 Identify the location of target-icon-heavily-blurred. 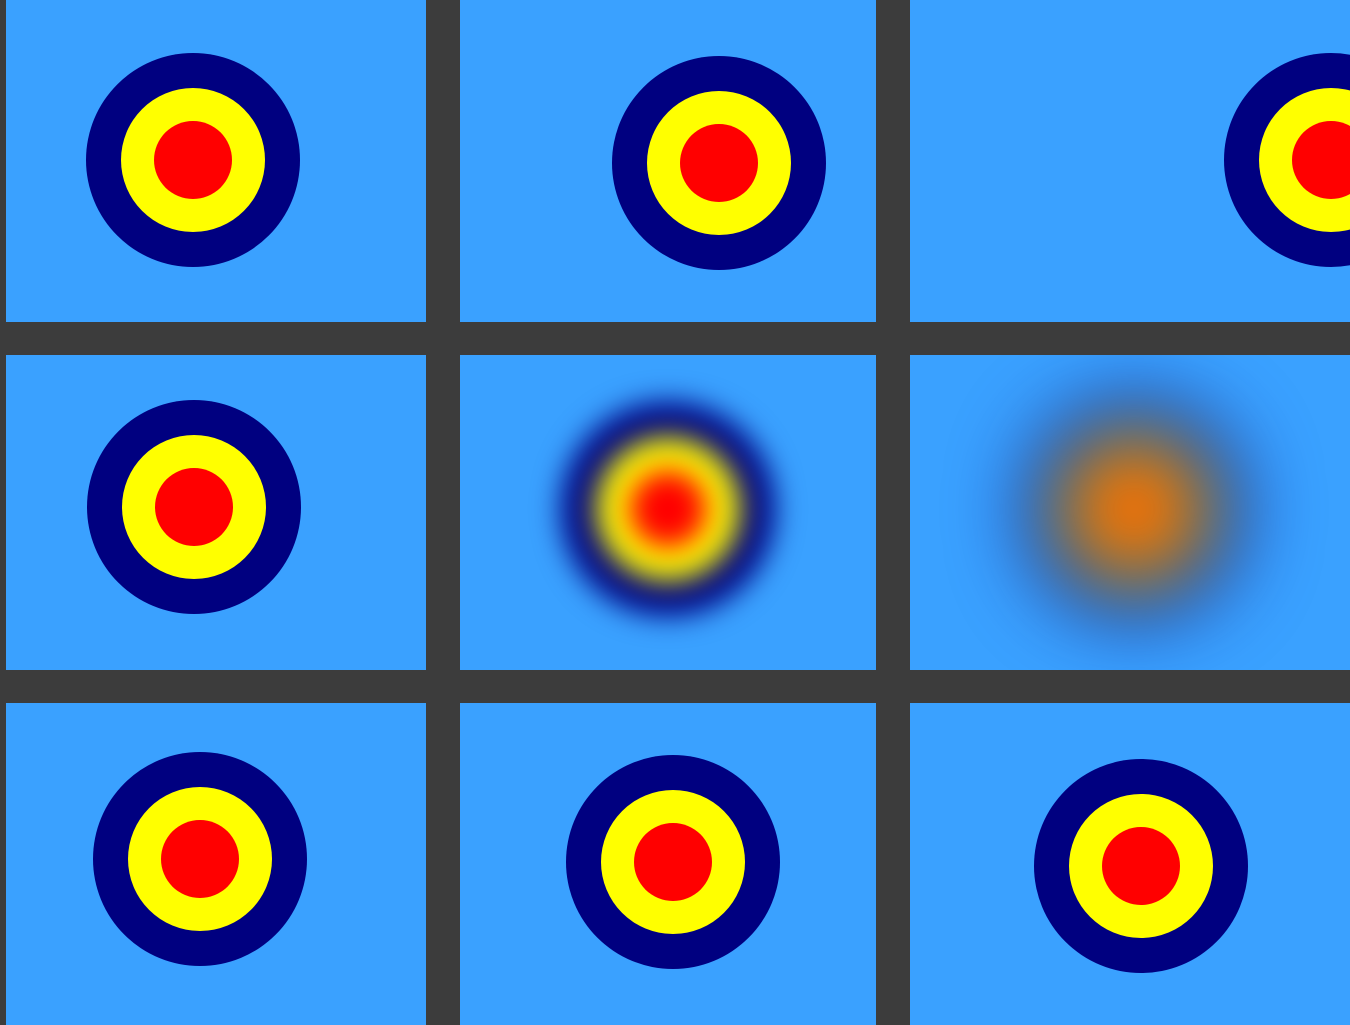
(1134, 509).